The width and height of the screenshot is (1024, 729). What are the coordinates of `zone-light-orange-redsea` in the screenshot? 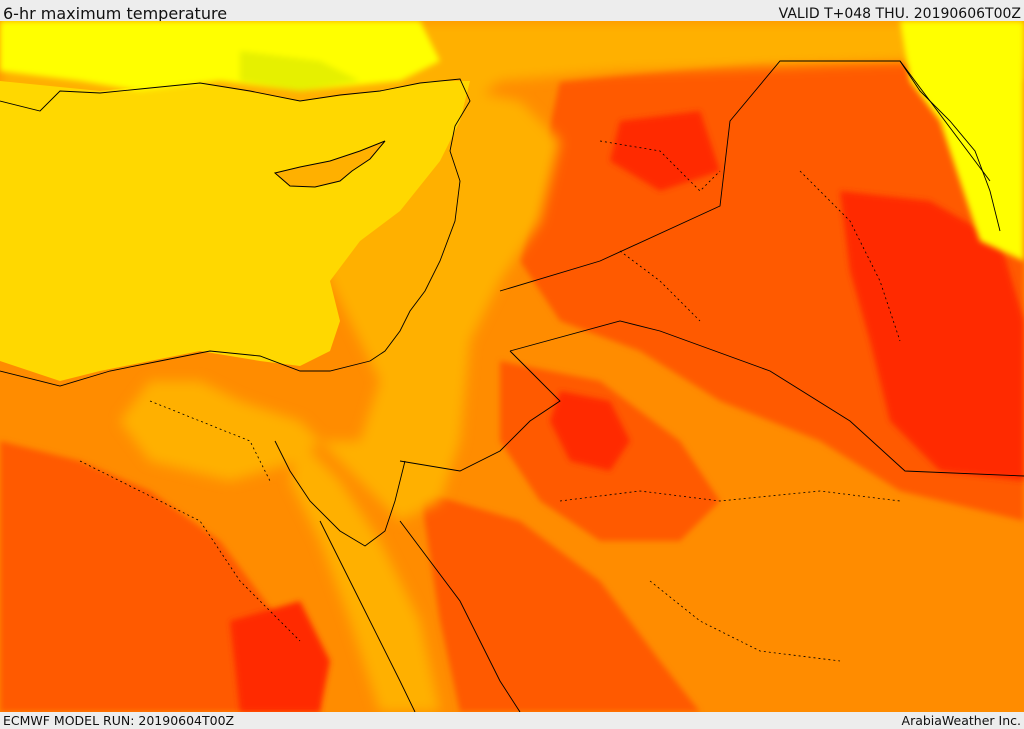 It's located at (365, 576).